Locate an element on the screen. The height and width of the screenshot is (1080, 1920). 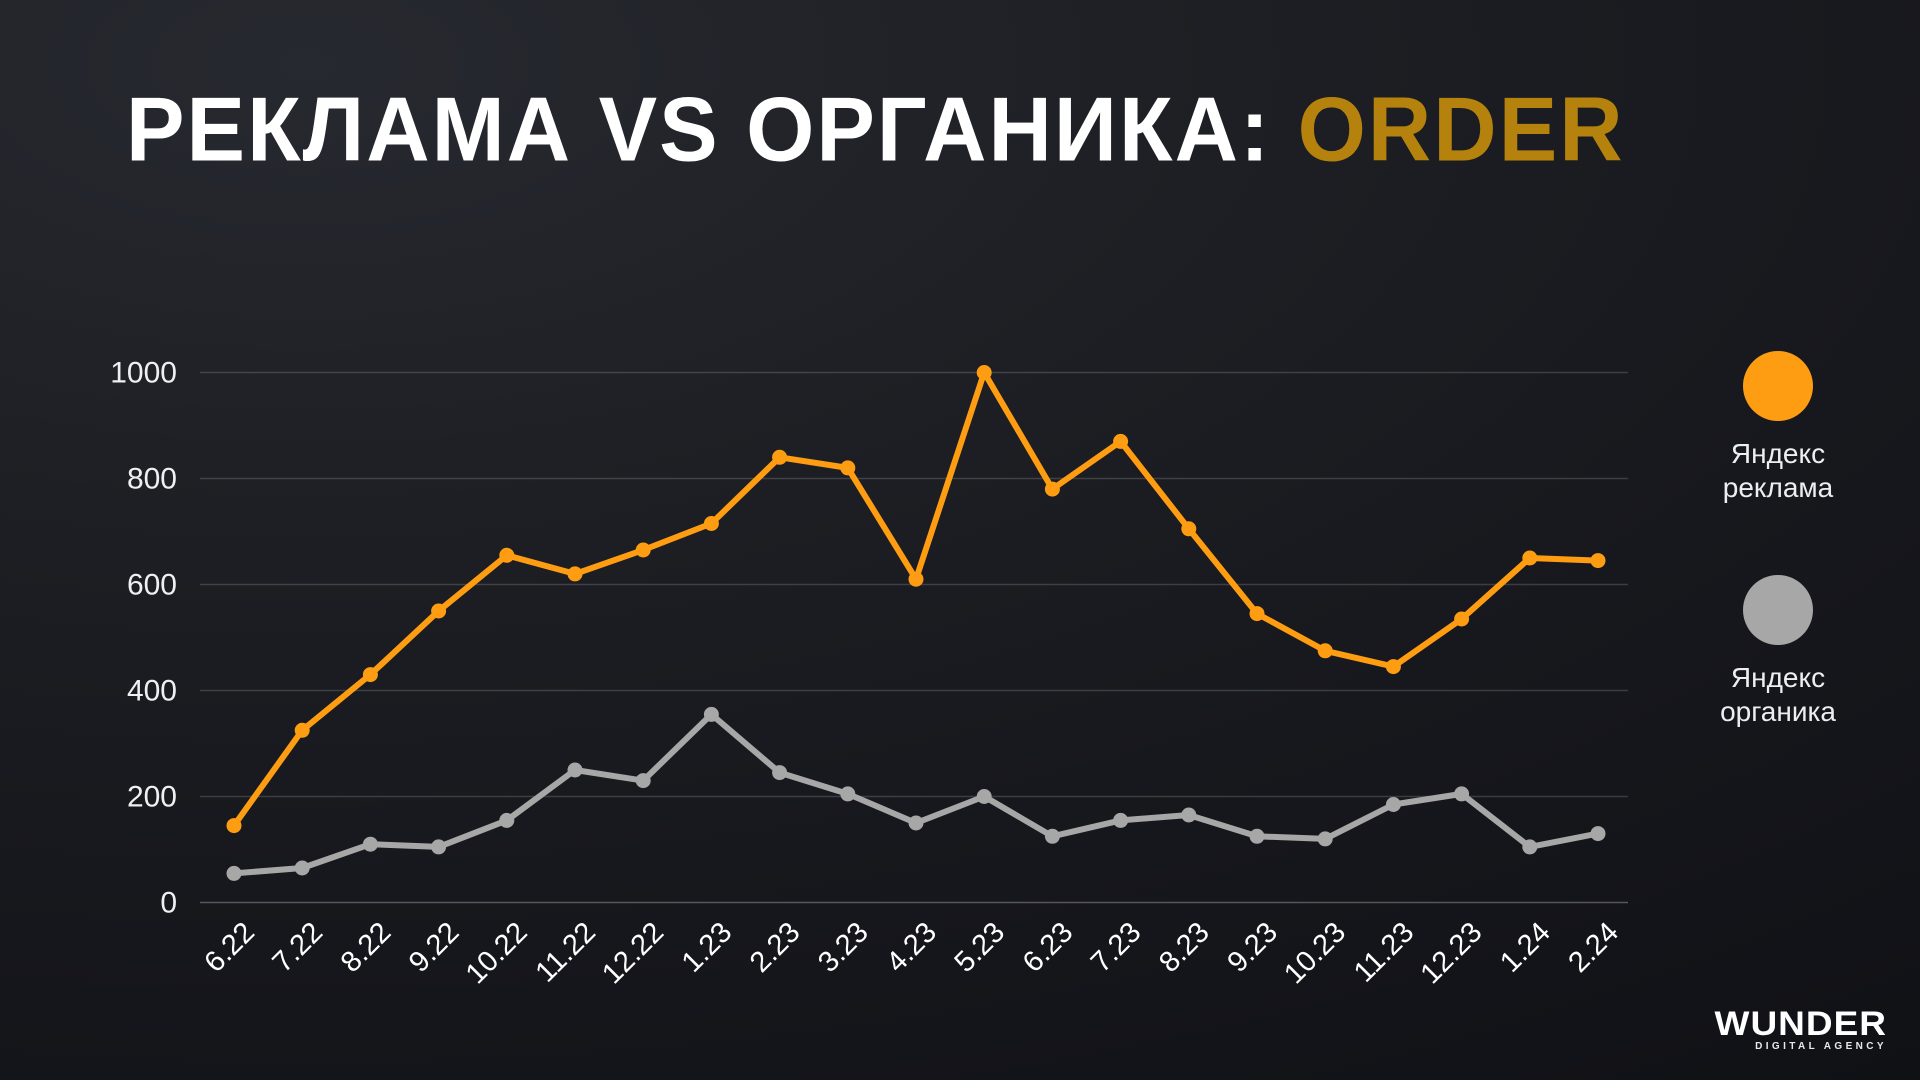
svg-text: 200 is located at coordinates (152, 797).